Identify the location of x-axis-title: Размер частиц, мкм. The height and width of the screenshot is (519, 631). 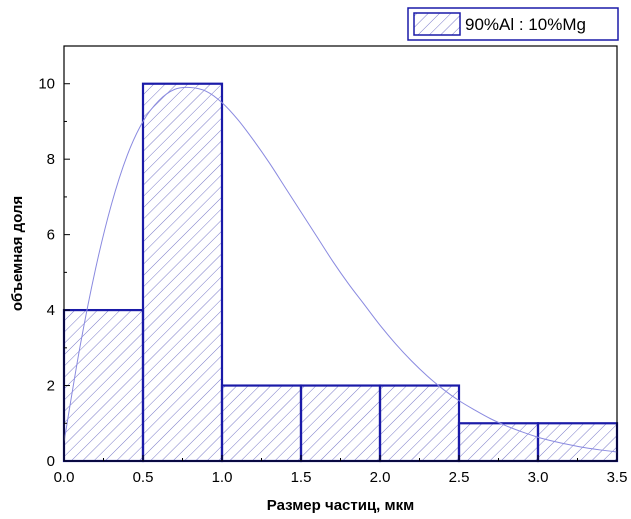
(340, 505).